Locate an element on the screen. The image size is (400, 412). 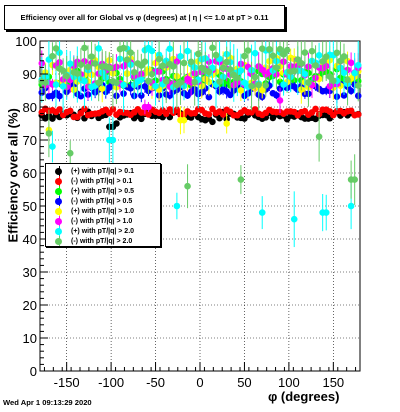
legend-entry: (-) with pT/|q| > 0.1 is located at coordinates (104, 181).